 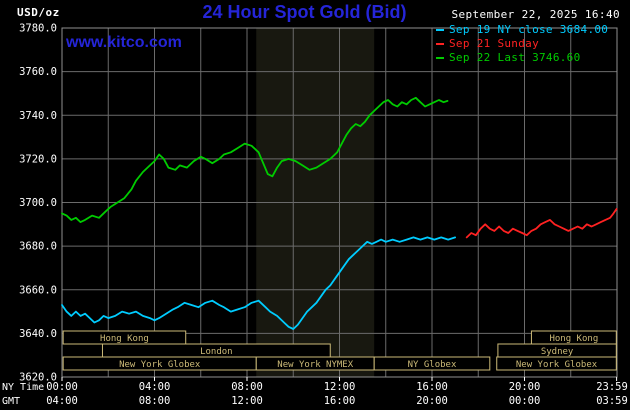 What do you see at coordinates (529, 29) in the screenshot?
I see `legend-label: Sep 19 NY close 3684.00` at bounding box center [529, 29].